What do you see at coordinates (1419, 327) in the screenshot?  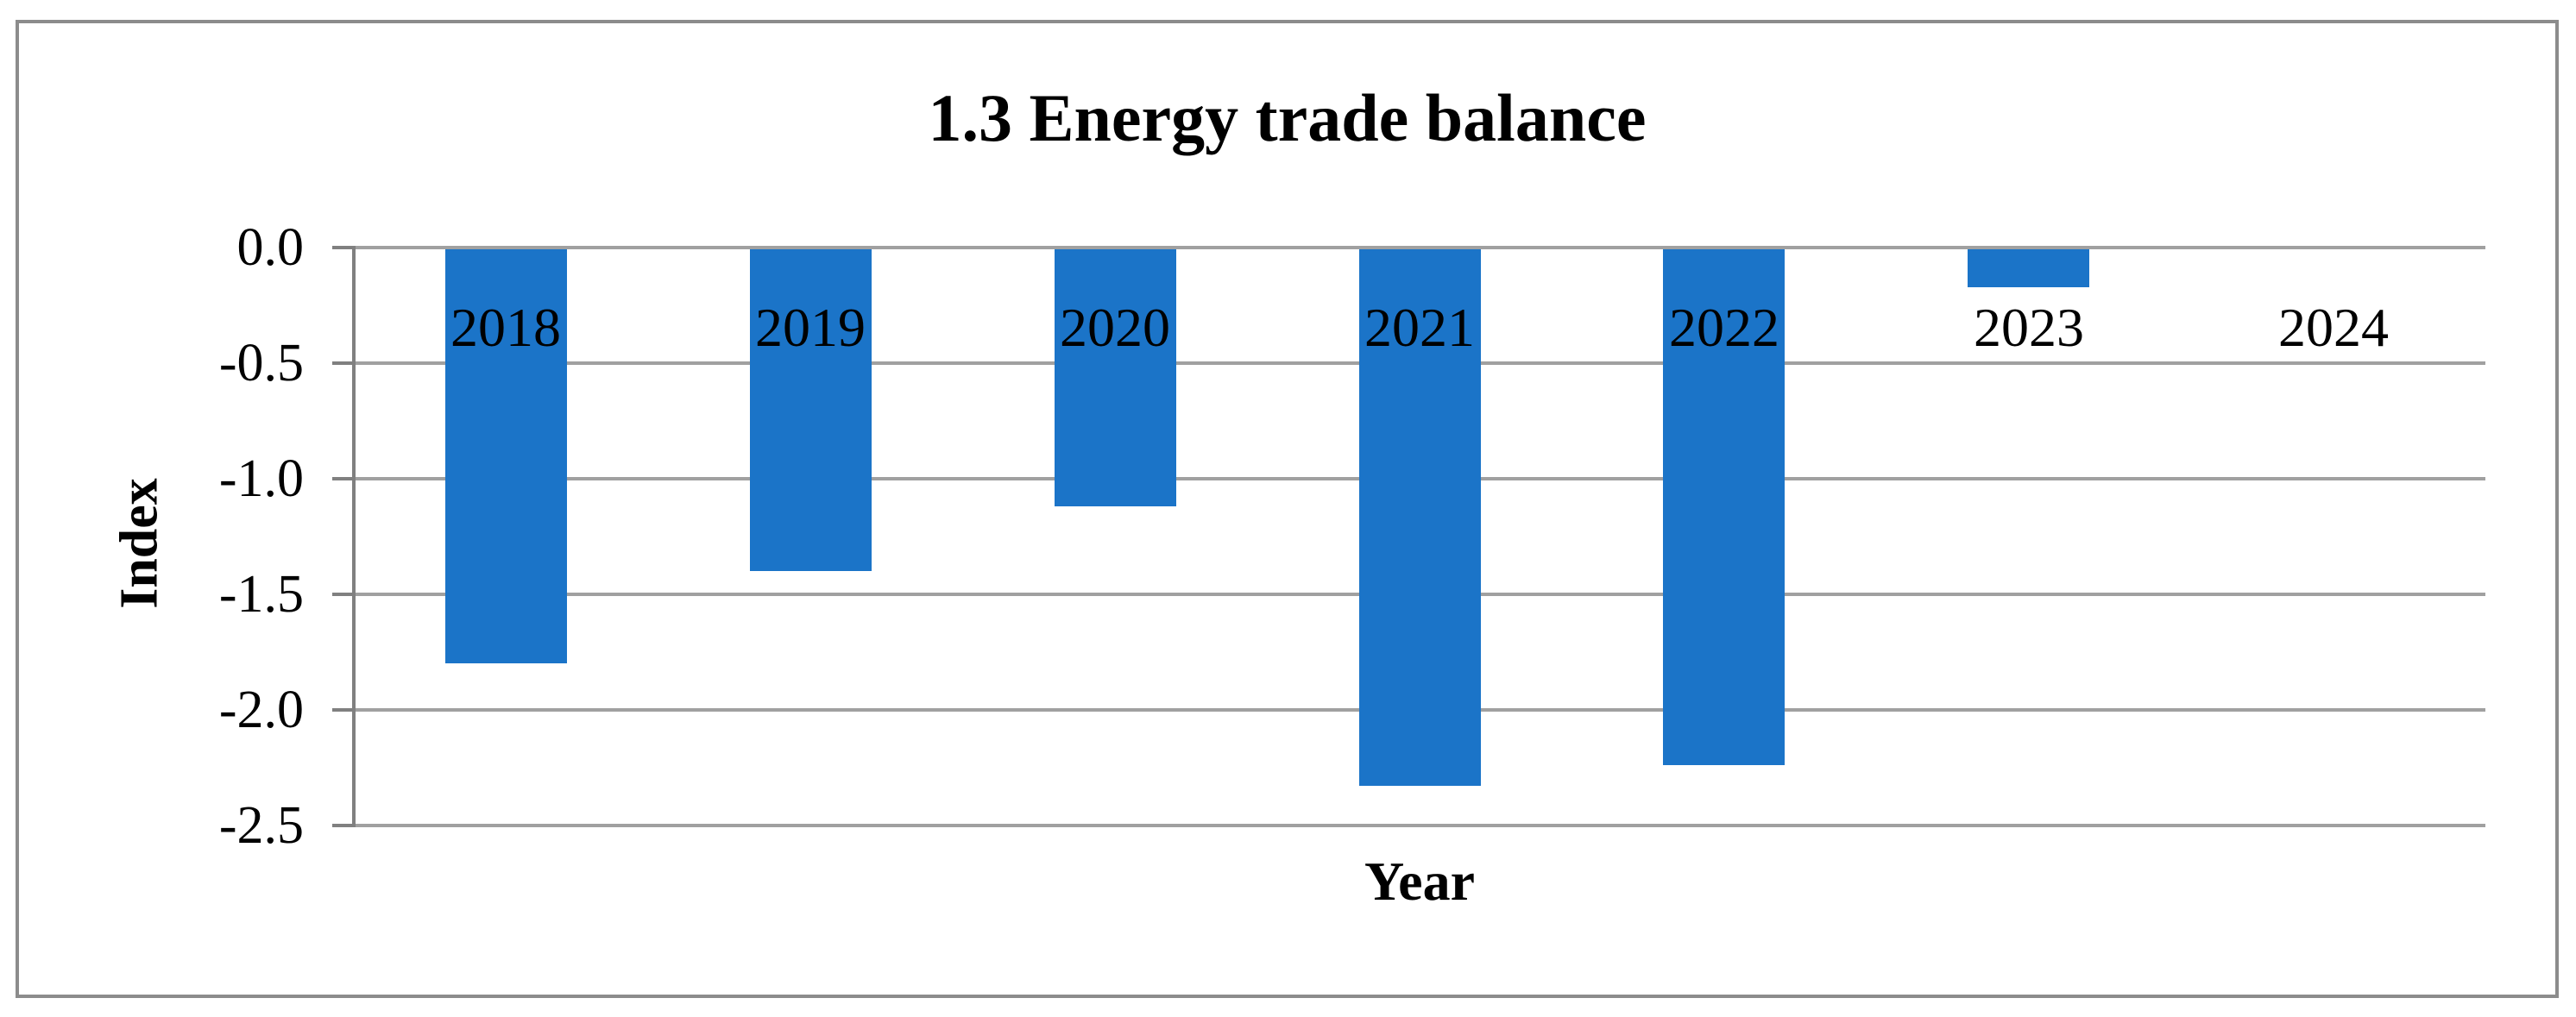 I see `category-label-2021: 2021` at bounding box center [1419, 327].